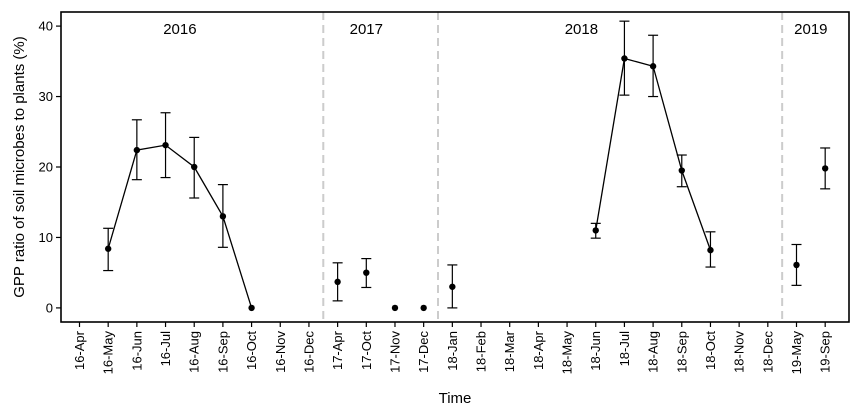 This screenshot has width=865, height=412. I want to click on y-axis: 0 10 20 30 40, so click(50, 167).